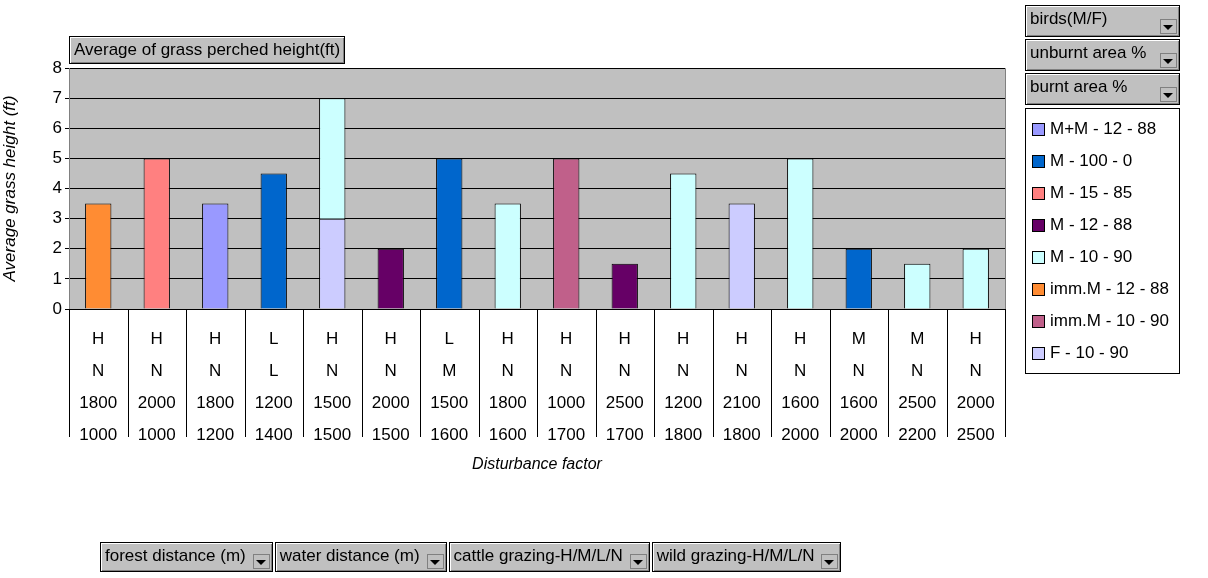 This screenshot has width=1208, height=578. What do you see at coordinates (1089, 353) in the screenshot?
I see `legend-label: F - 10 - 90` at bounding box center [1089, 353].